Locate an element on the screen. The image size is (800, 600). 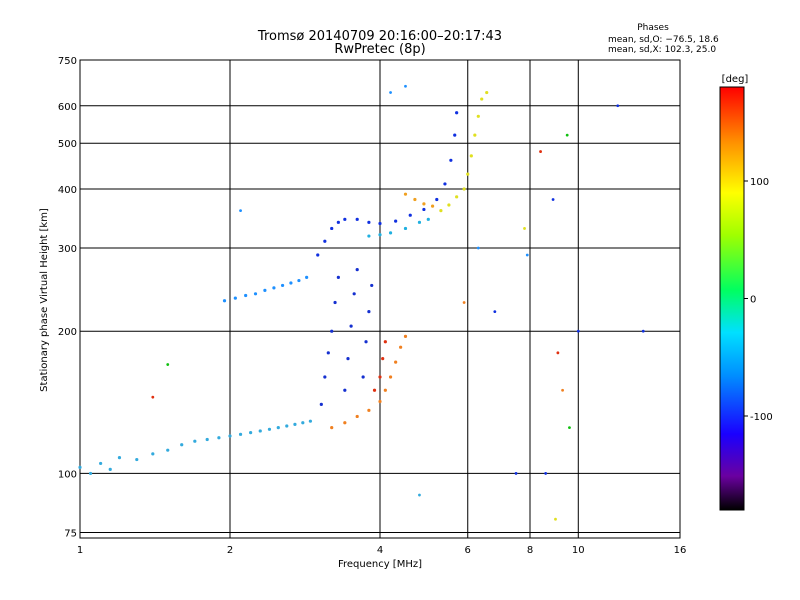
y-tick-label: 200 is located at coordinates (67, 332).